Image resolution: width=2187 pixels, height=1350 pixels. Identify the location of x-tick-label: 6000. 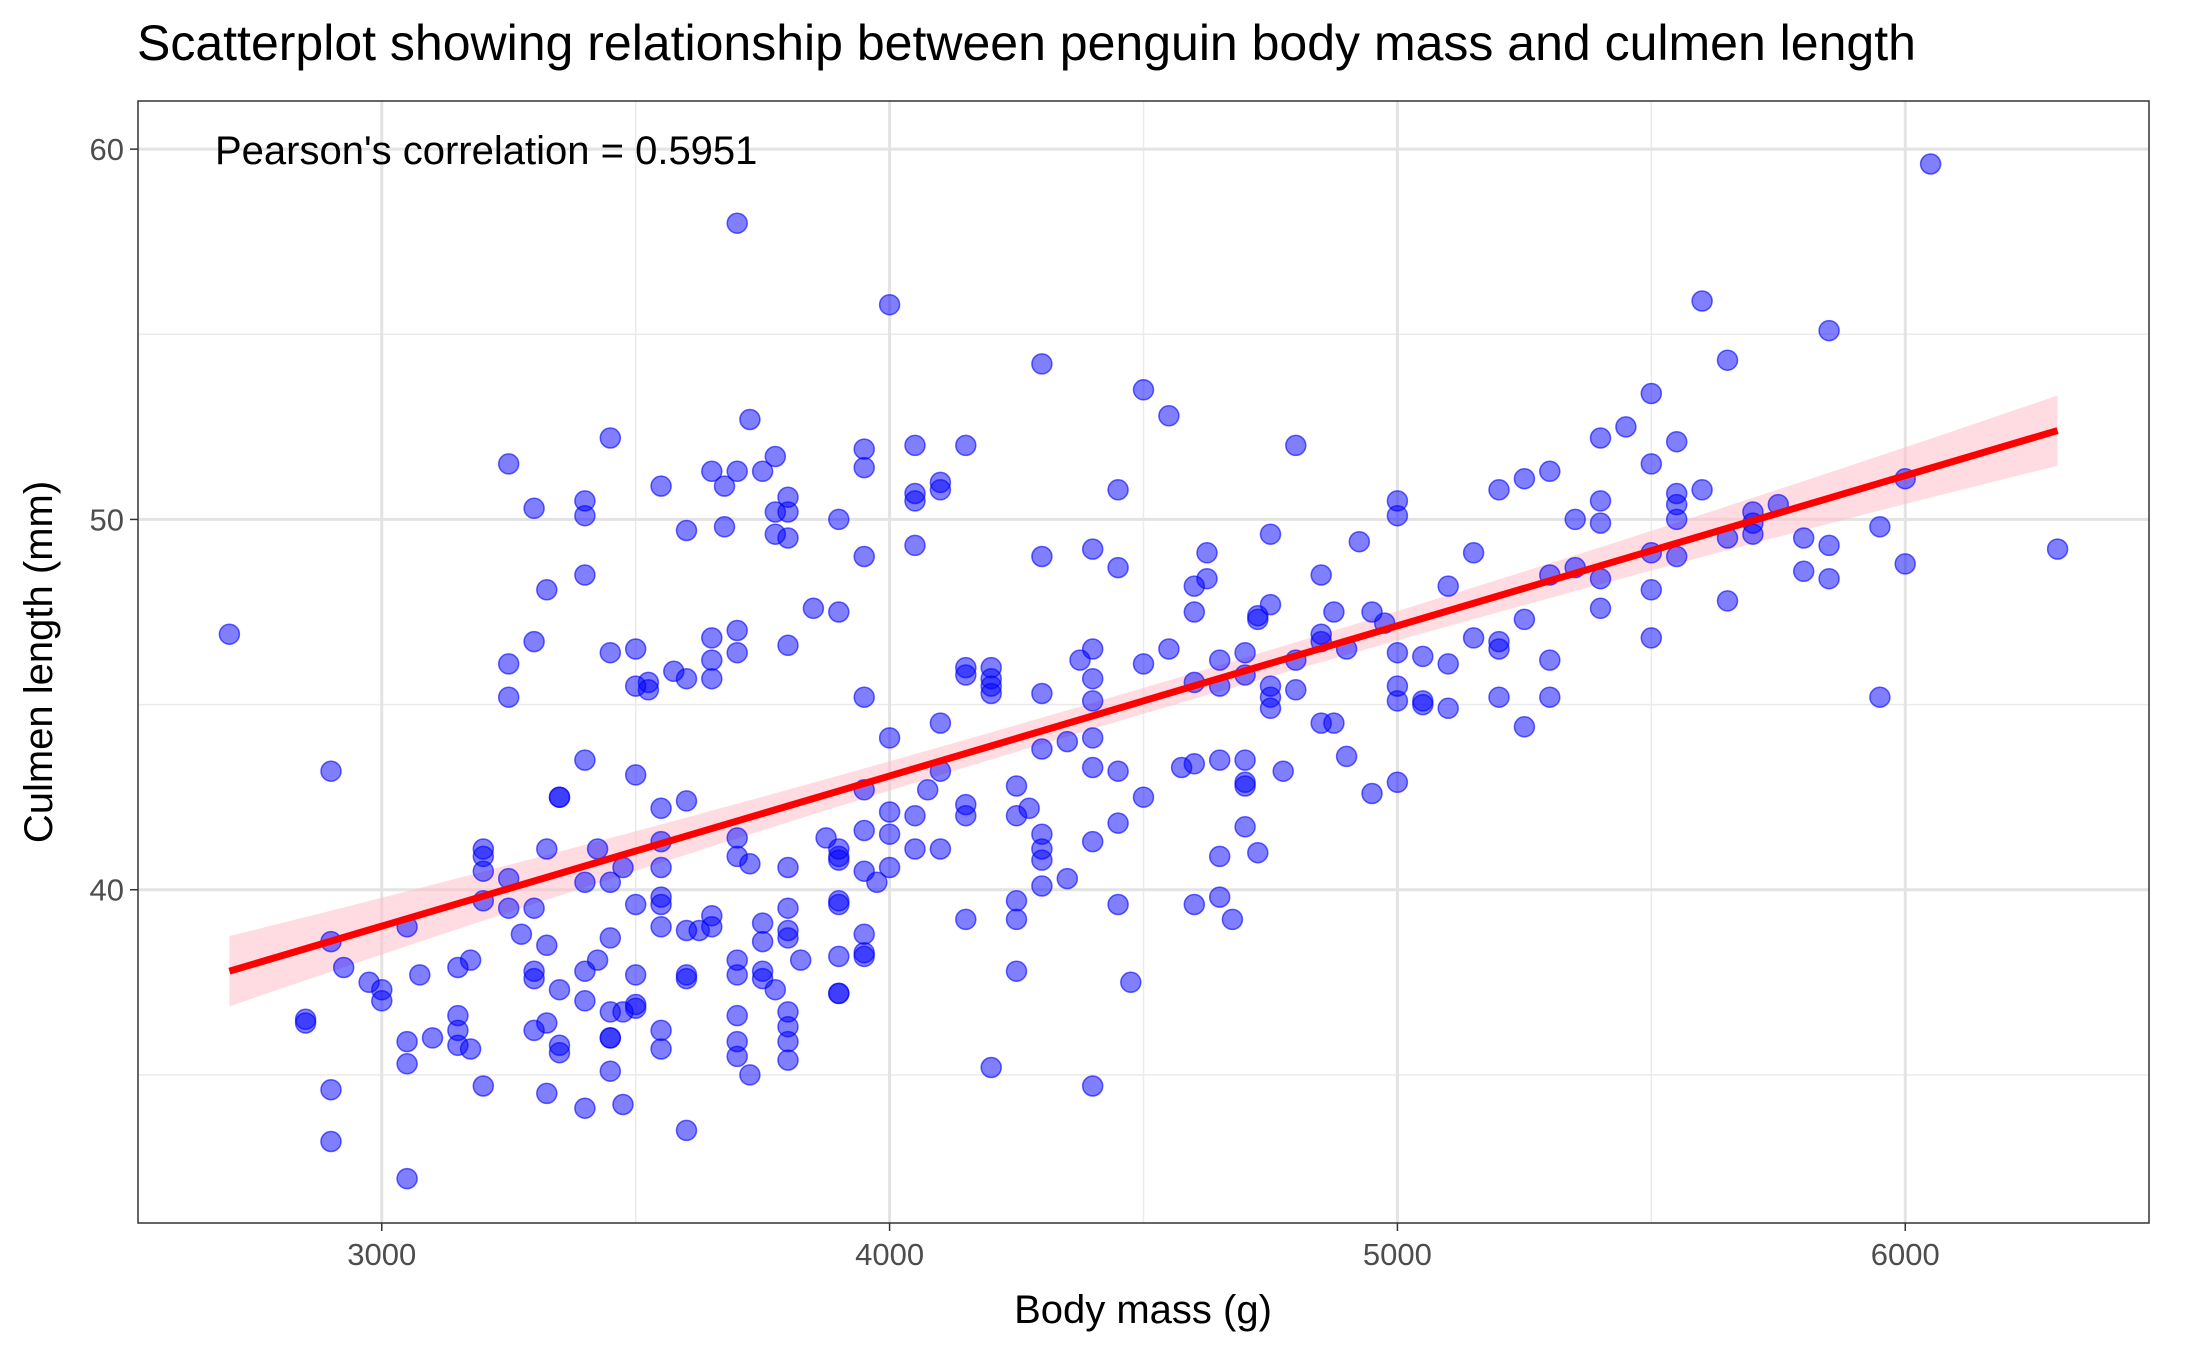
(1905, 1254).